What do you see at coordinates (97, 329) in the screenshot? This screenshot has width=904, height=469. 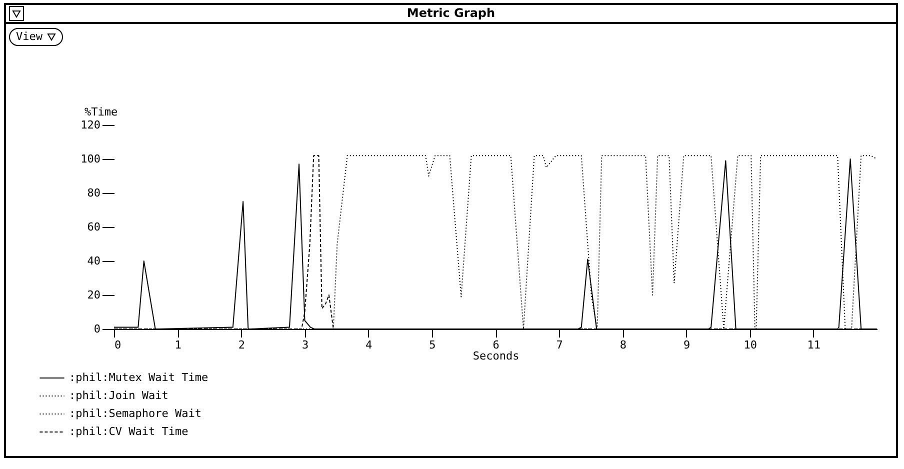 I see `y-tick-label: 0` at bounding box center [97, 329].